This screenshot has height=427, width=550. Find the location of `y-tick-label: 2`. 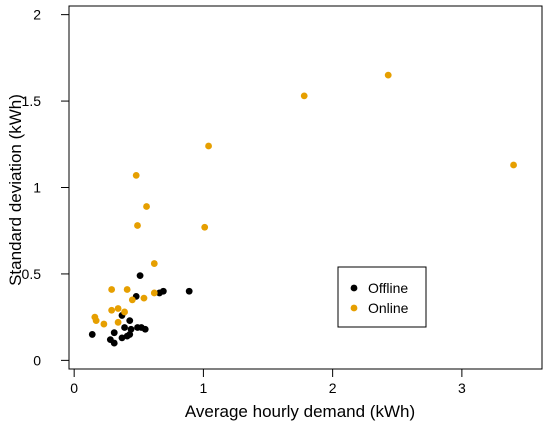

y-tick-label: 2 is located at coordinates (37, 15).